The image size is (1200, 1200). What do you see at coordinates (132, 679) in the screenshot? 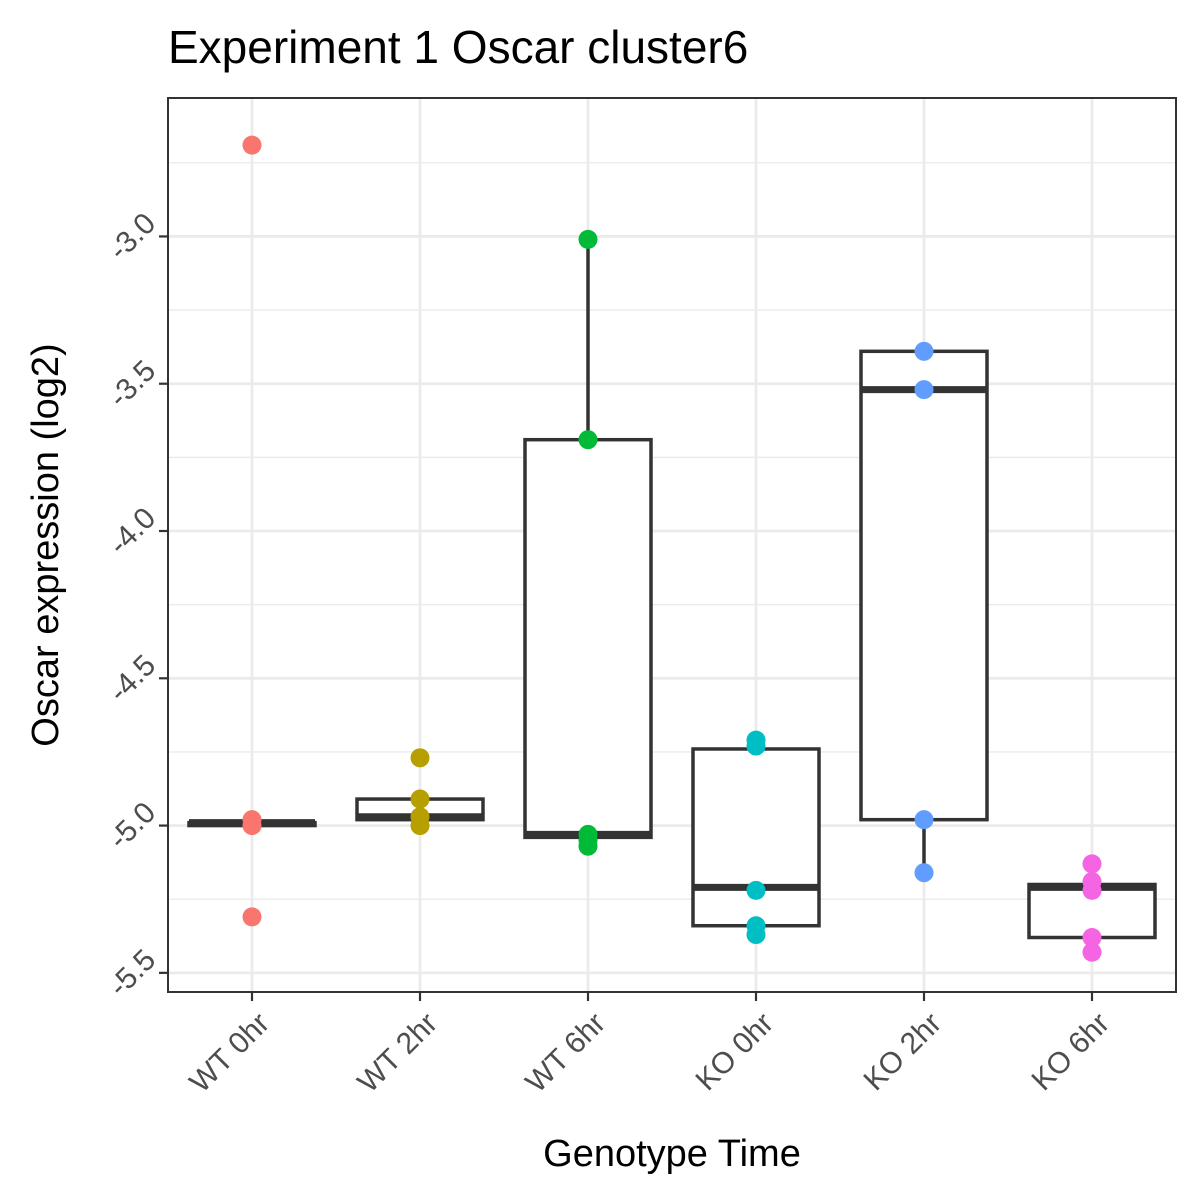
I see `y-tick-label: -4.5` at bounding box center [132, 679].